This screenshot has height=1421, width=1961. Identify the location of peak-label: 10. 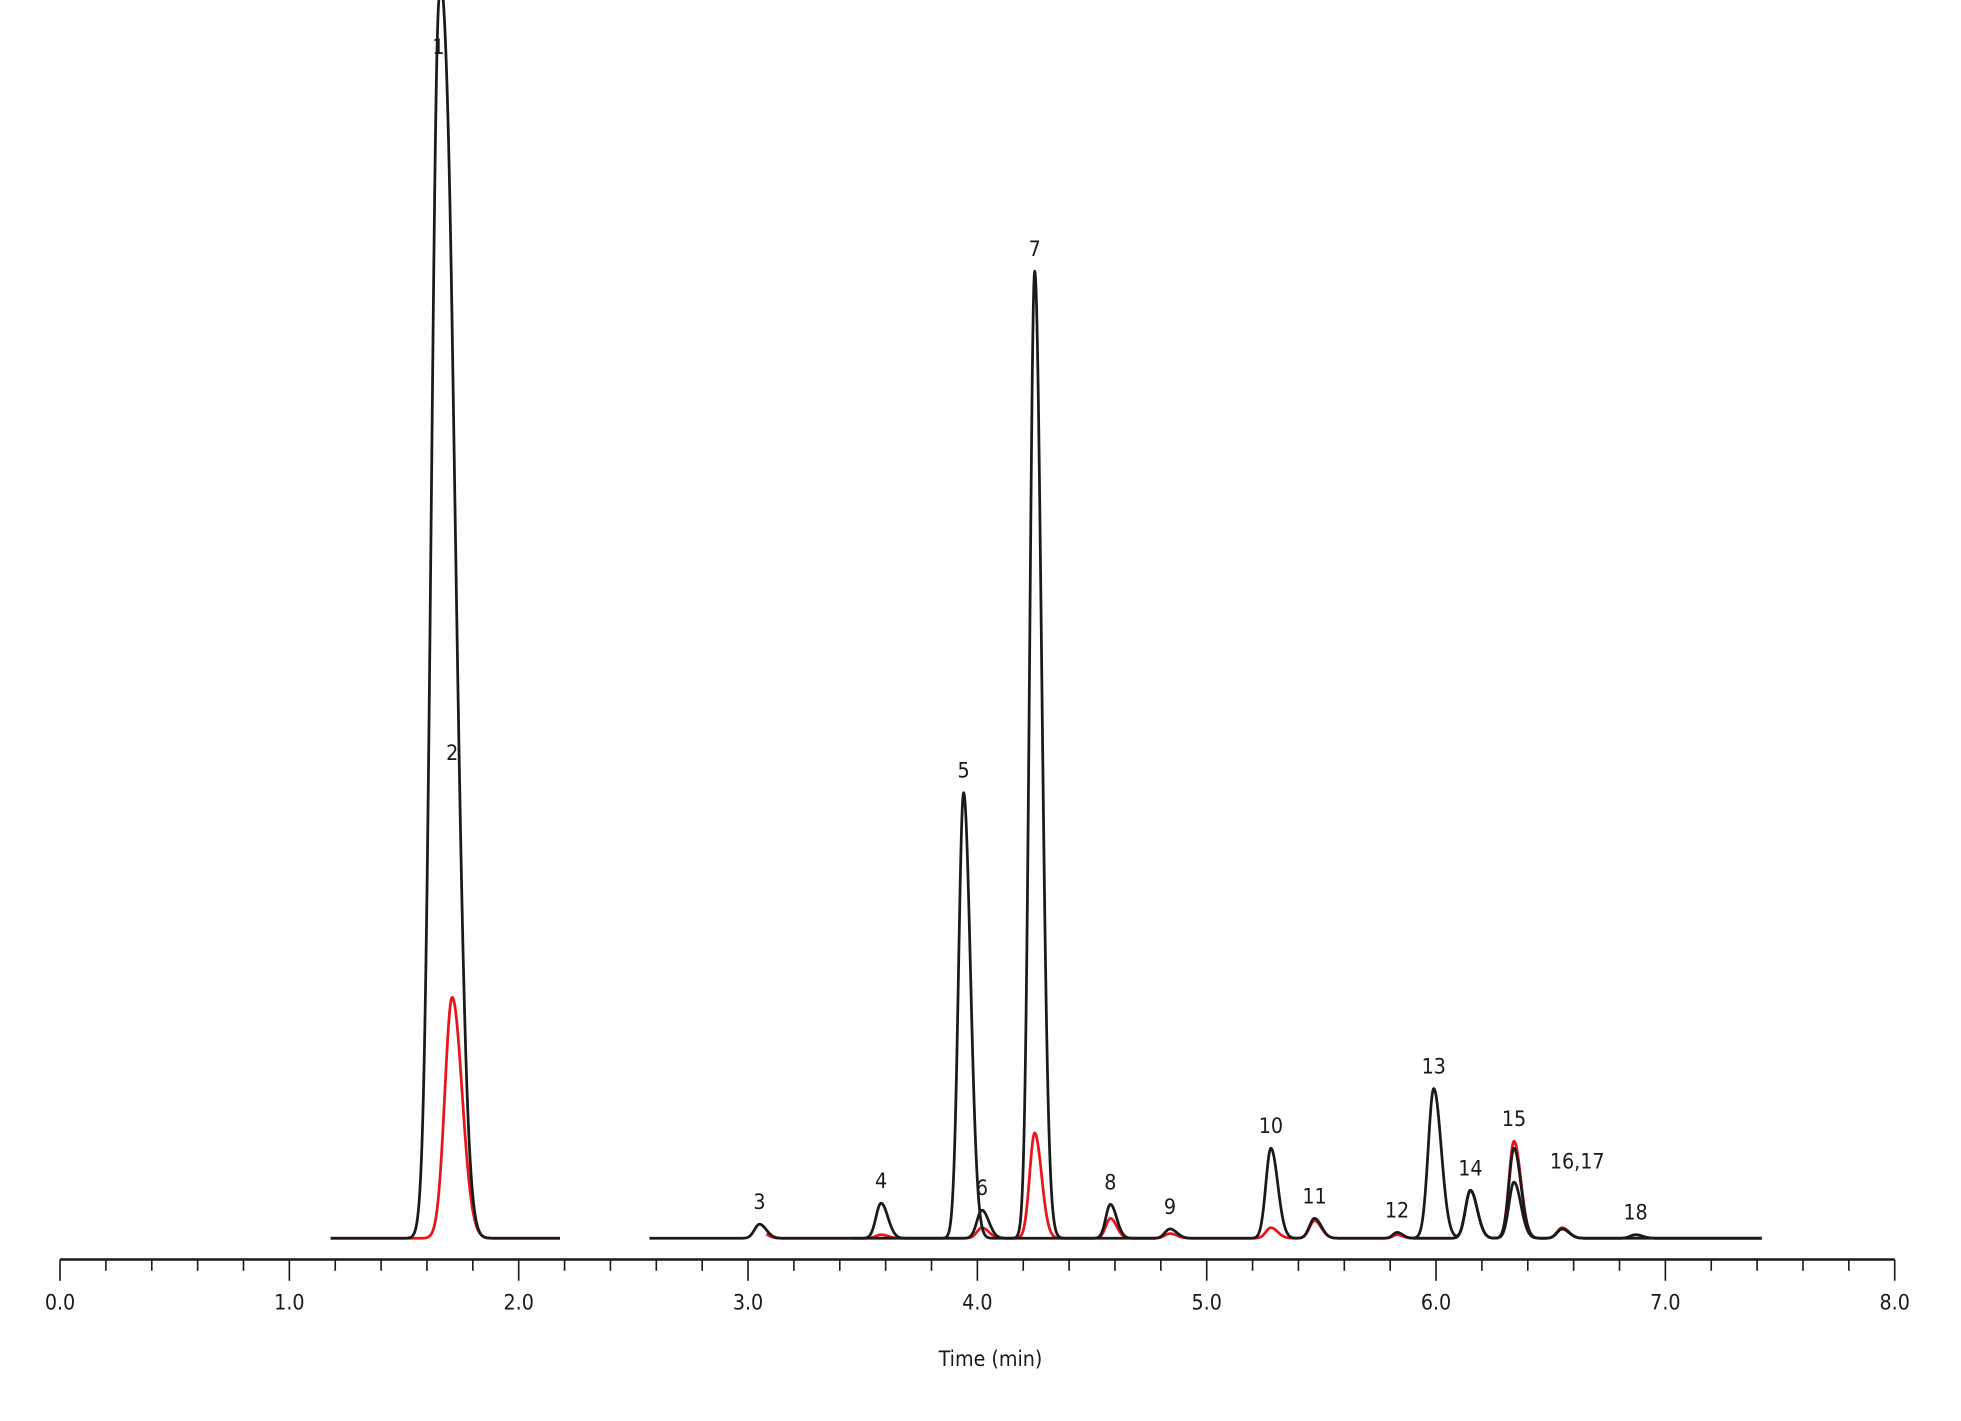
(1271, 1126).